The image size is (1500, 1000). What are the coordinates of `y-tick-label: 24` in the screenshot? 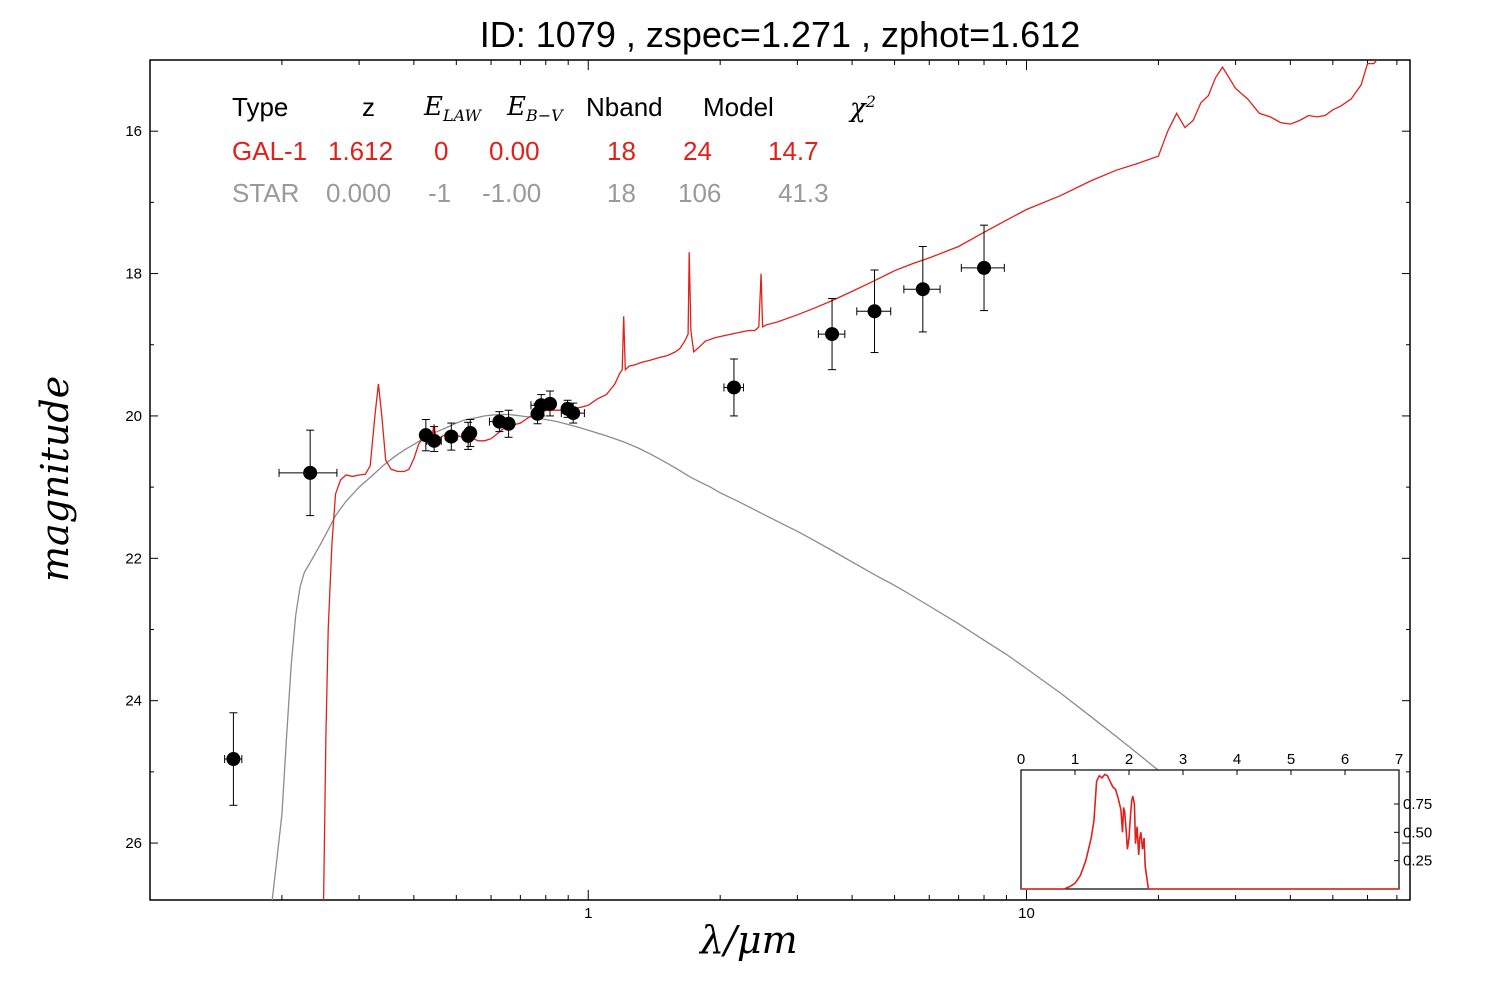 It's located at (133, 701).